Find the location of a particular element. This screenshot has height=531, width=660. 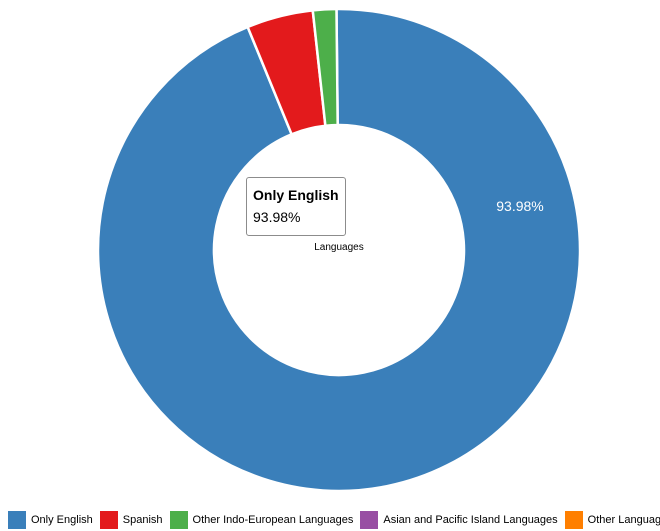

legend-item-other-indo-european: Other Indo-European Languages is located at coordinates (261, 520).